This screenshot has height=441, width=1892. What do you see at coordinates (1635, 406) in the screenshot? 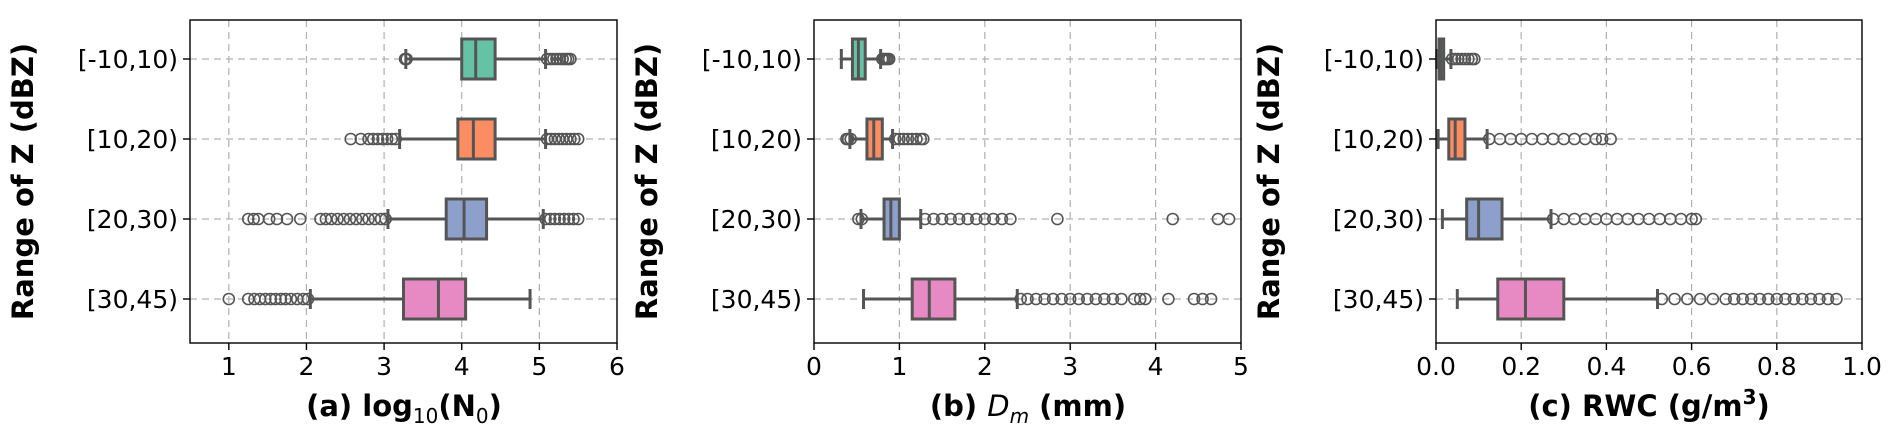
I see `x-label-part: (c) RWC (g/m` at bounding box center [1635, 406].